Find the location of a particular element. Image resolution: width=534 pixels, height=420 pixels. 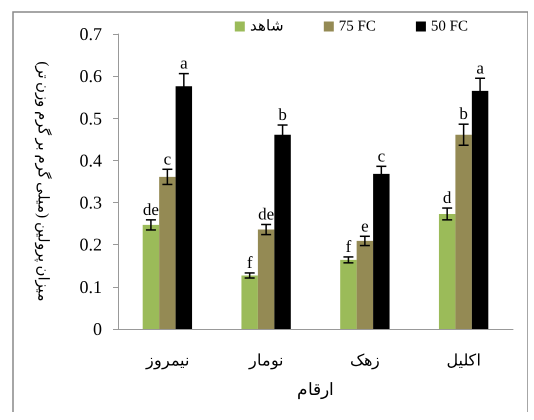

x-tick-label: زهک is located at coordinates (365, 361).